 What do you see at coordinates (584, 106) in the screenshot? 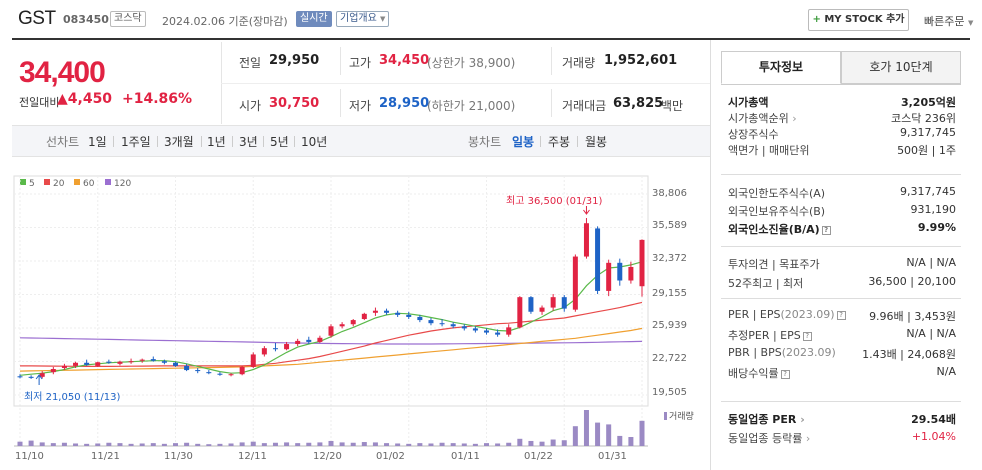
I see `trade-amount-label: 거래대금` at bounding box center [584, 106].